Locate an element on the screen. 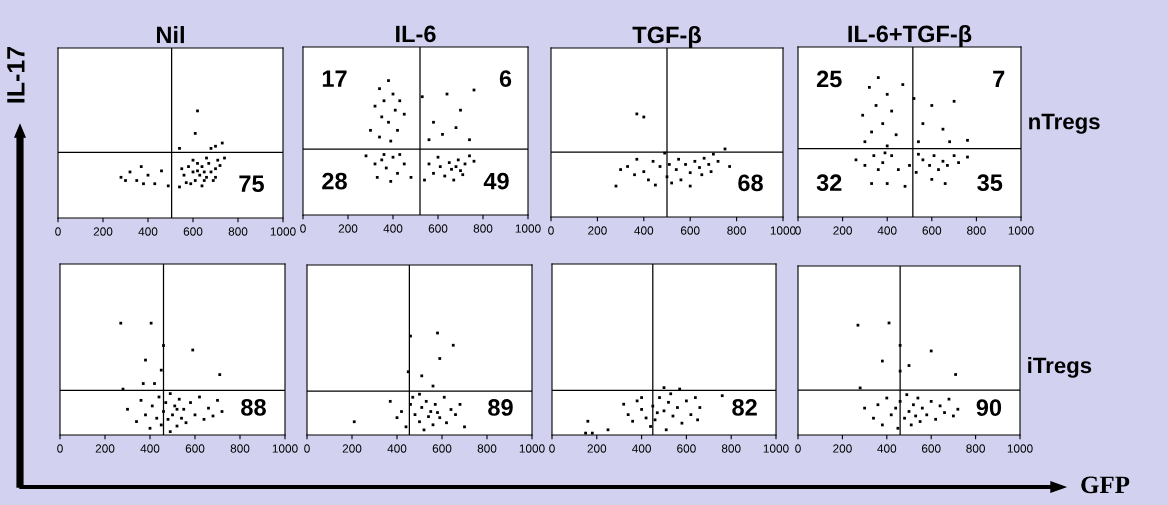 The image size is (1168, 505). chart-title: IL-6 is located at coordinates (416, 34).